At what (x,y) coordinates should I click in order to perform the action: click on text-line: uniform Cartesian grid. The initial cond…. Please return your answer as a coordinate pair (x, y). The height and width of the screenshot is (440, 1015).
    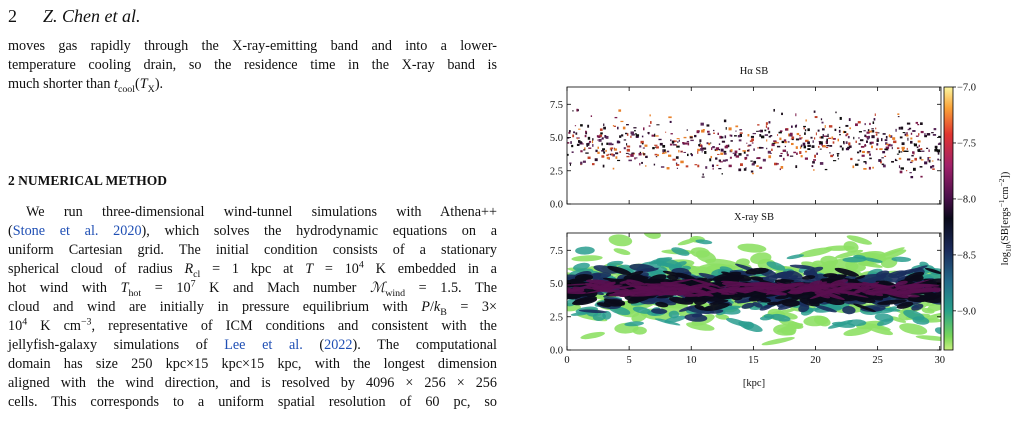
    Looking at the image, I should click on (252, 250).